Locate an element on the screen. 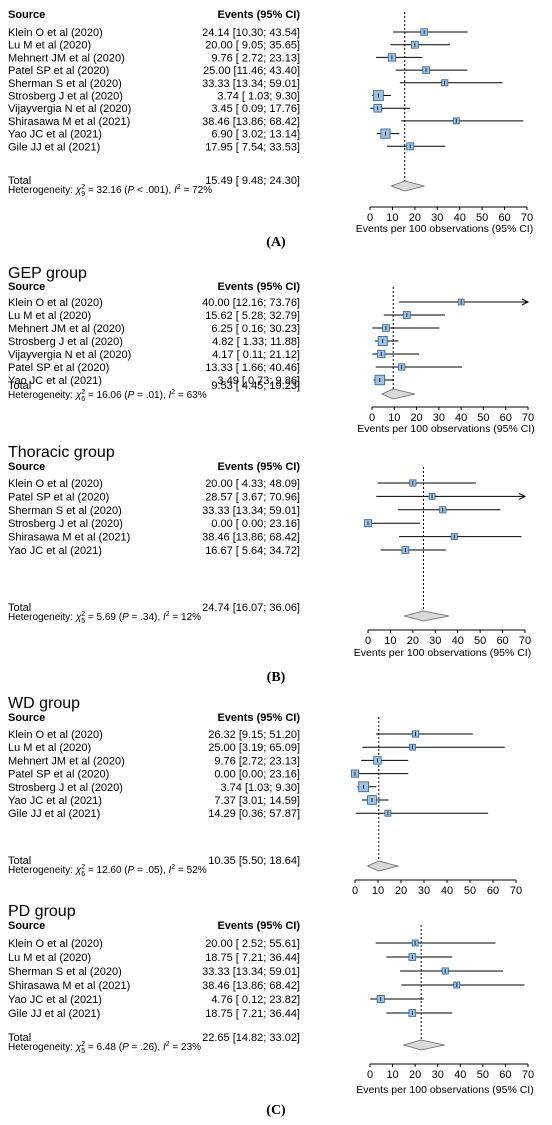 Image resolution: width=552 pixels, height=1125 pixels. ci-arrow is located at coordinates (525, 302).